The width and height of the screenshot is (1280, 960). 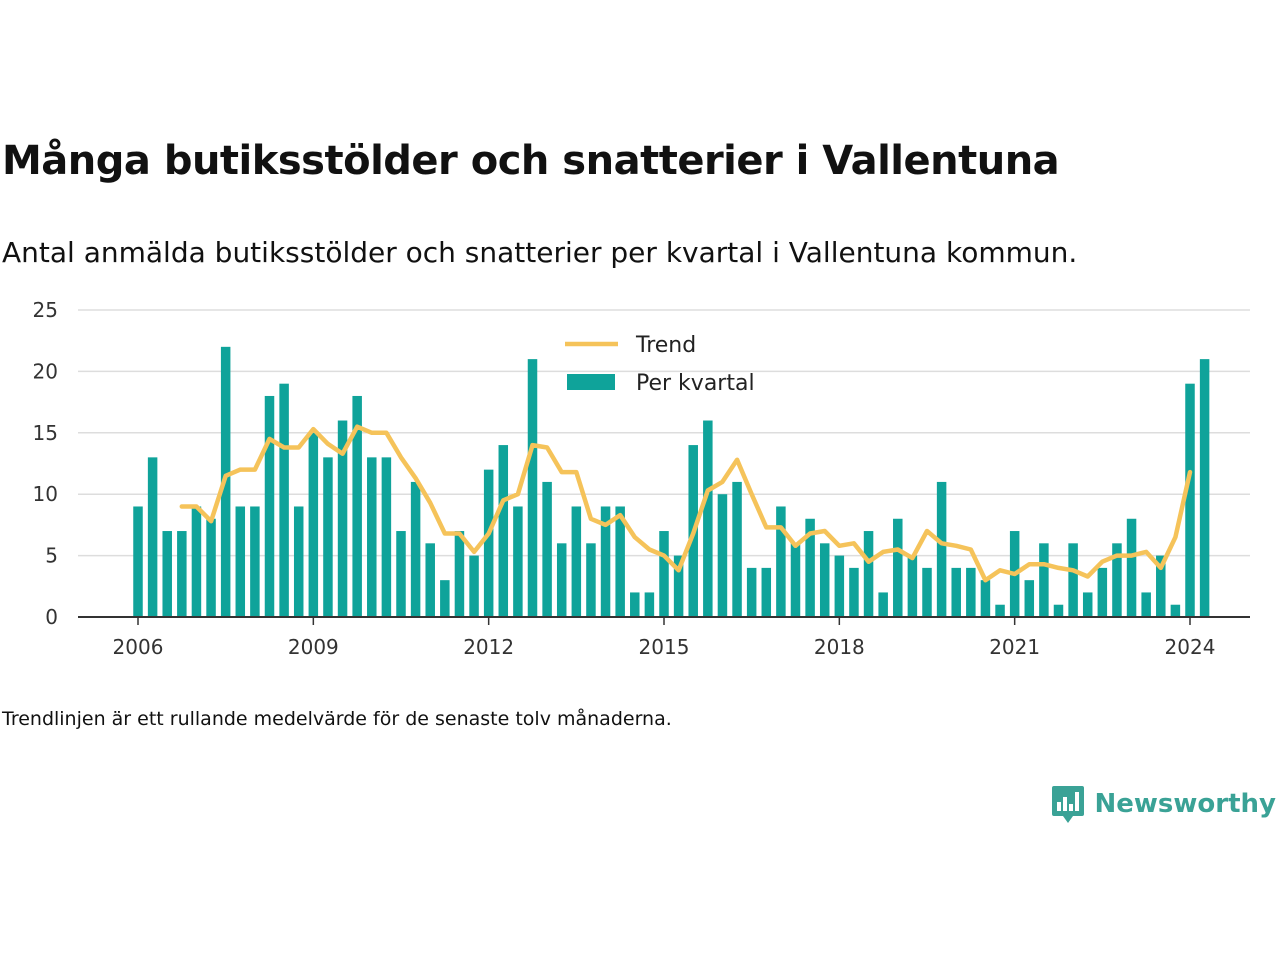 What do you see at coordinates (45, 371) in the screenshot?
I see `y-tick-label: 20` at bounding box center [45, 371].